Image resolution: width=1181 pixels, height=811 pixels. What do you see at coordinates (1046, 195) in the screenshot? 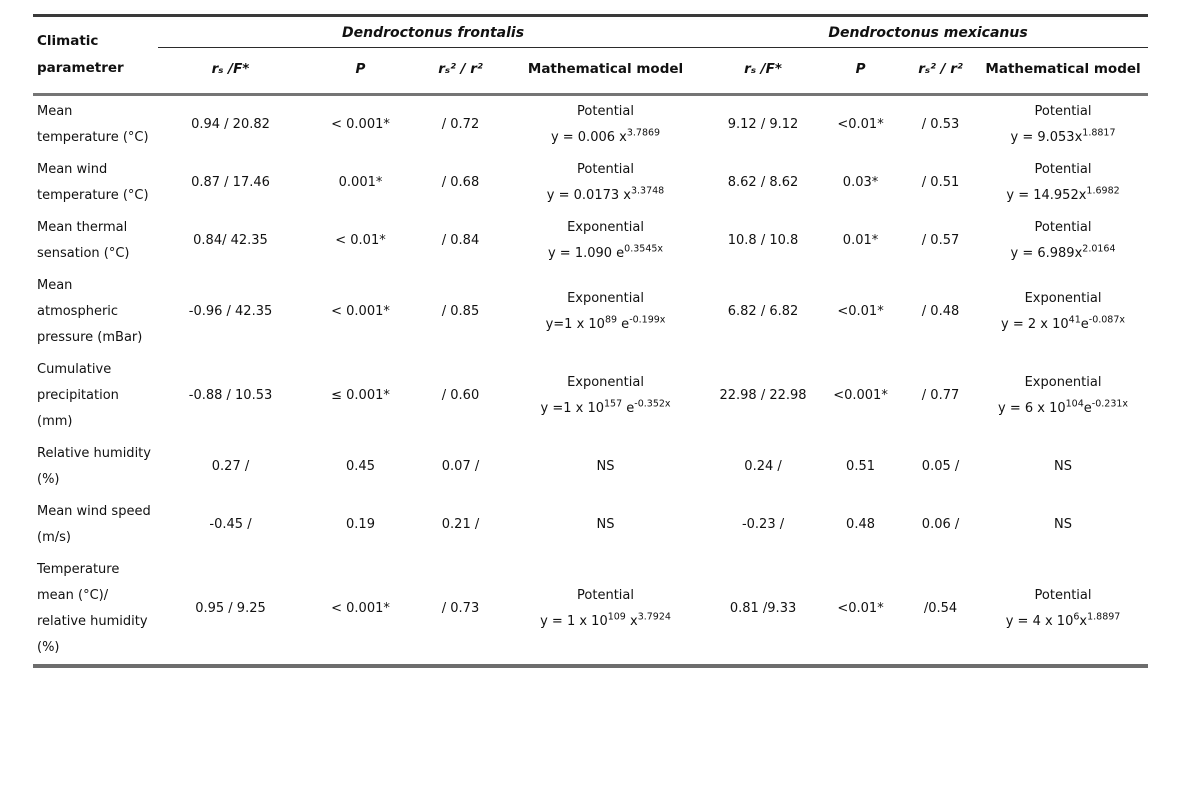
I see `formula-text: y = 14.952x` at bounding box center [1046, 195].